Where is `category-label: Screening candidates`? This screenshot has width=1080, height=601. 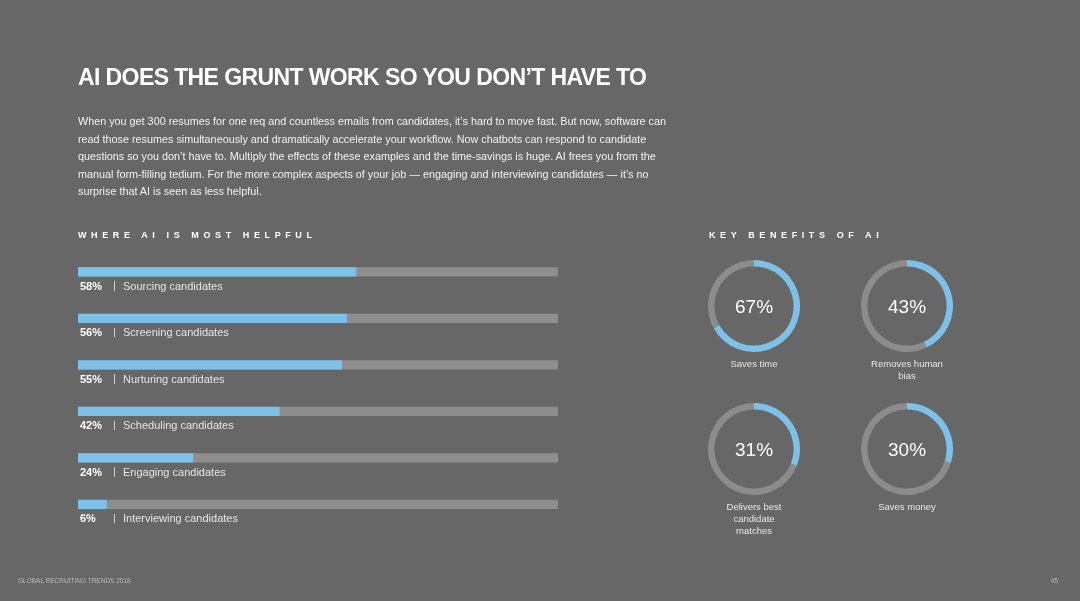
category-label: Screening candidates is located at coordinates (176, 332).